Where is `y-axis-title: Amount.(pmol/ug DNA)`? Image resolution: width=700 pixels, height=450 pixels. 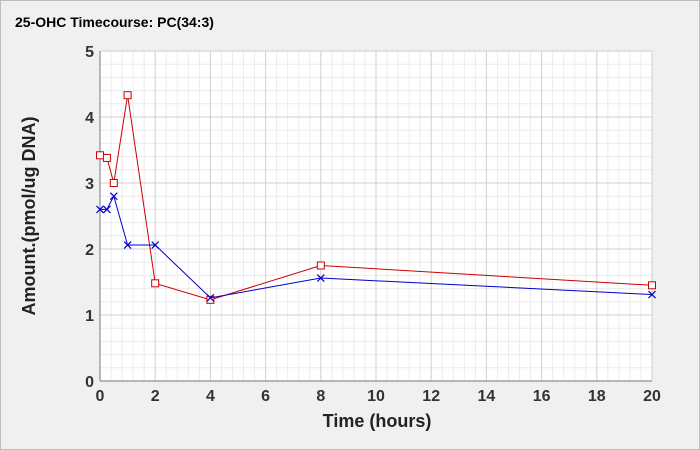
y-axis-title: Amount.(pmol/ug DNA) is located at coordinates (29, 216).